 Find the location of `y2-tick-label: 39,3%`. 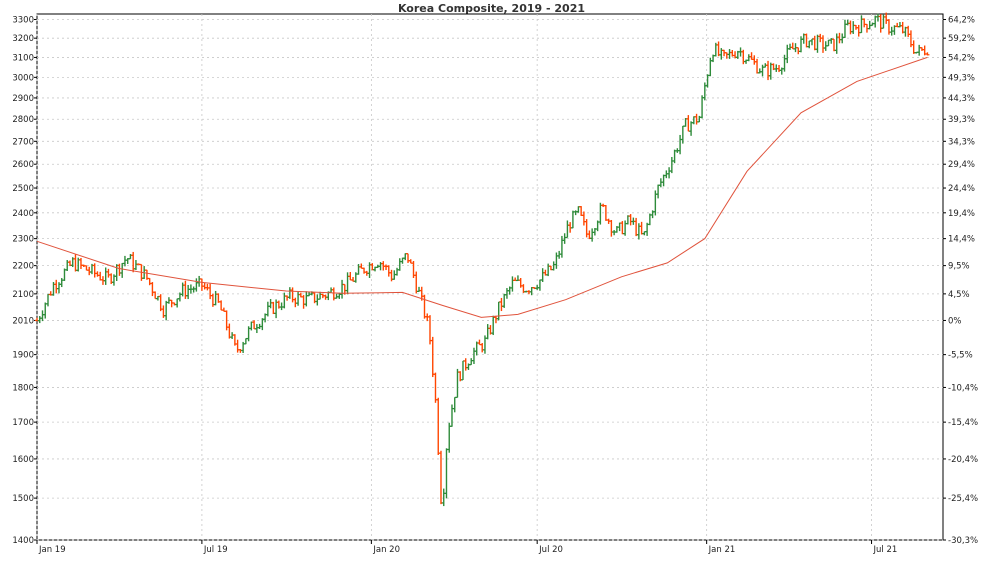

y2-tick-label: 39,3% is located at coordinates (961, 120).